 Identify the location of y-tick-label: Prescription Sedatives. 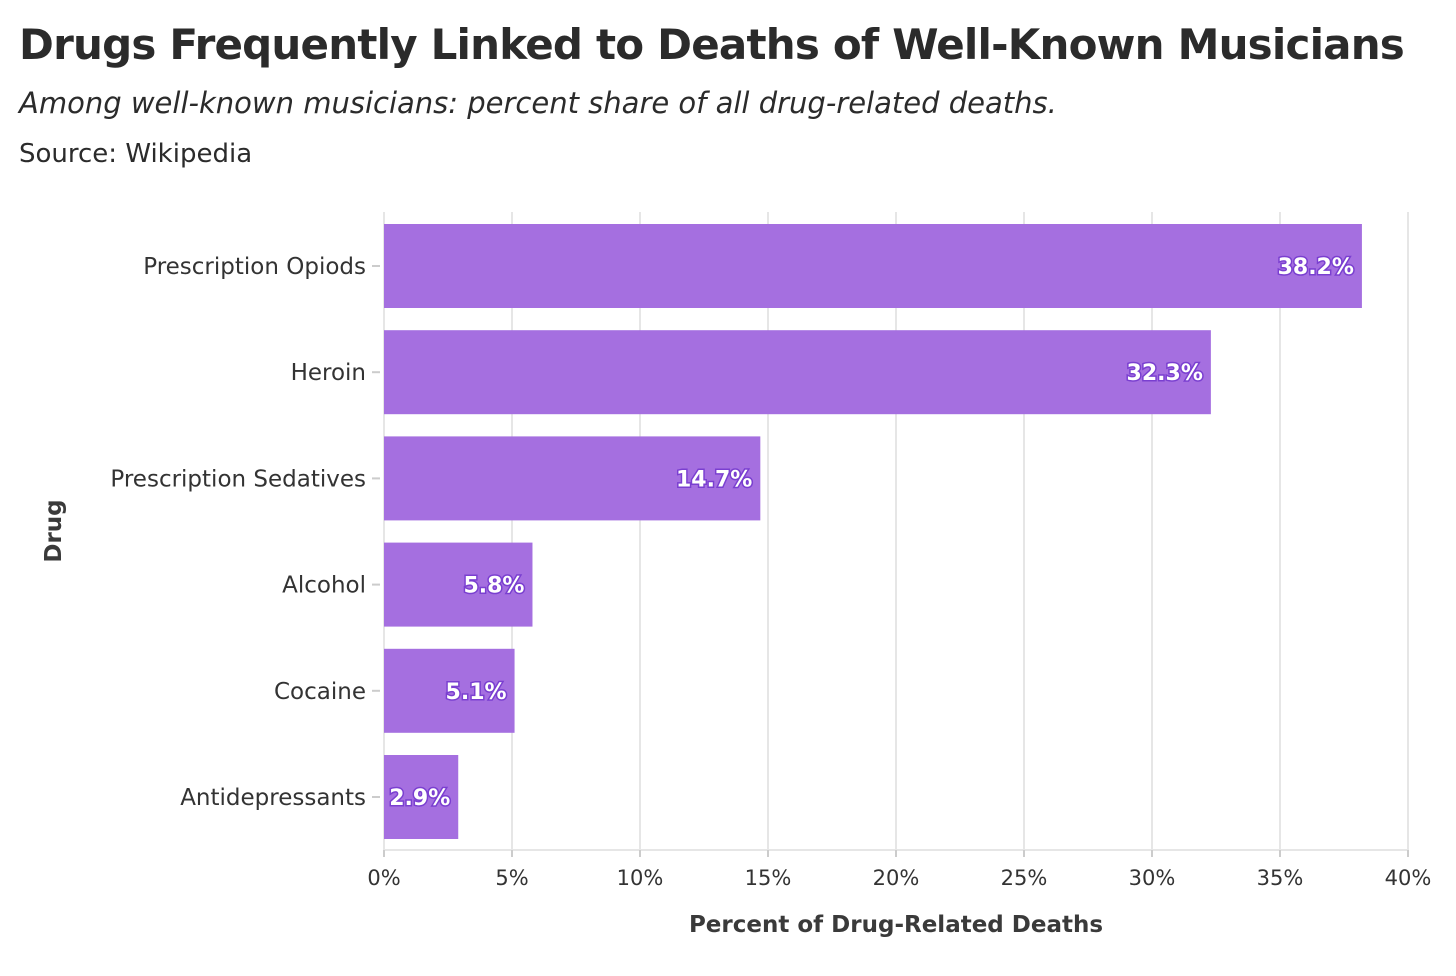
(238, 479).